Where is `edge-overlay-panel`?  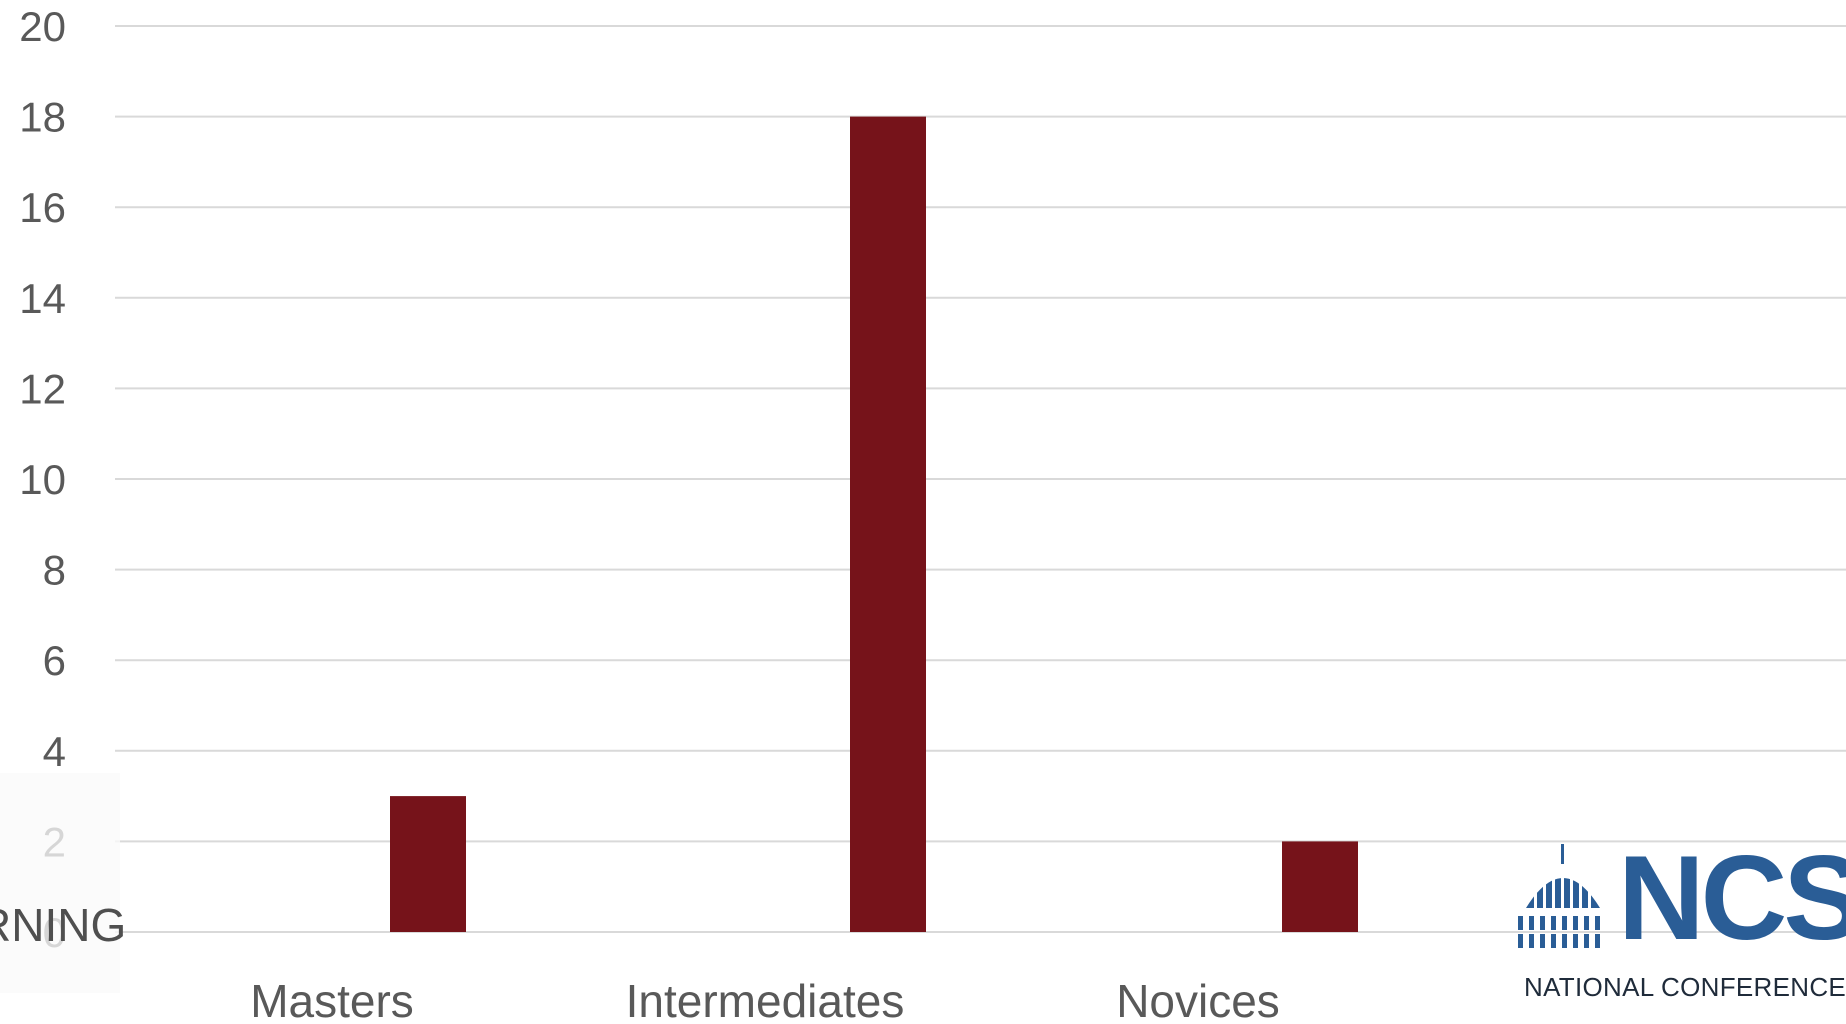 edge-overlay-panel is located at coordinates (60, 883).